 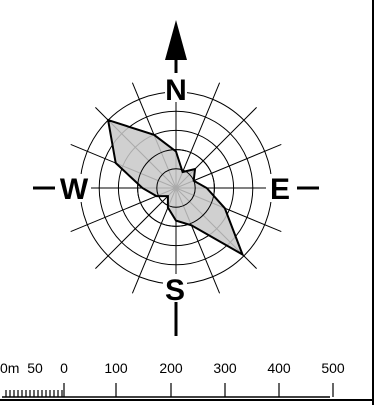 I want to click on inner-rings-overlay, so click(x=176, y=188).